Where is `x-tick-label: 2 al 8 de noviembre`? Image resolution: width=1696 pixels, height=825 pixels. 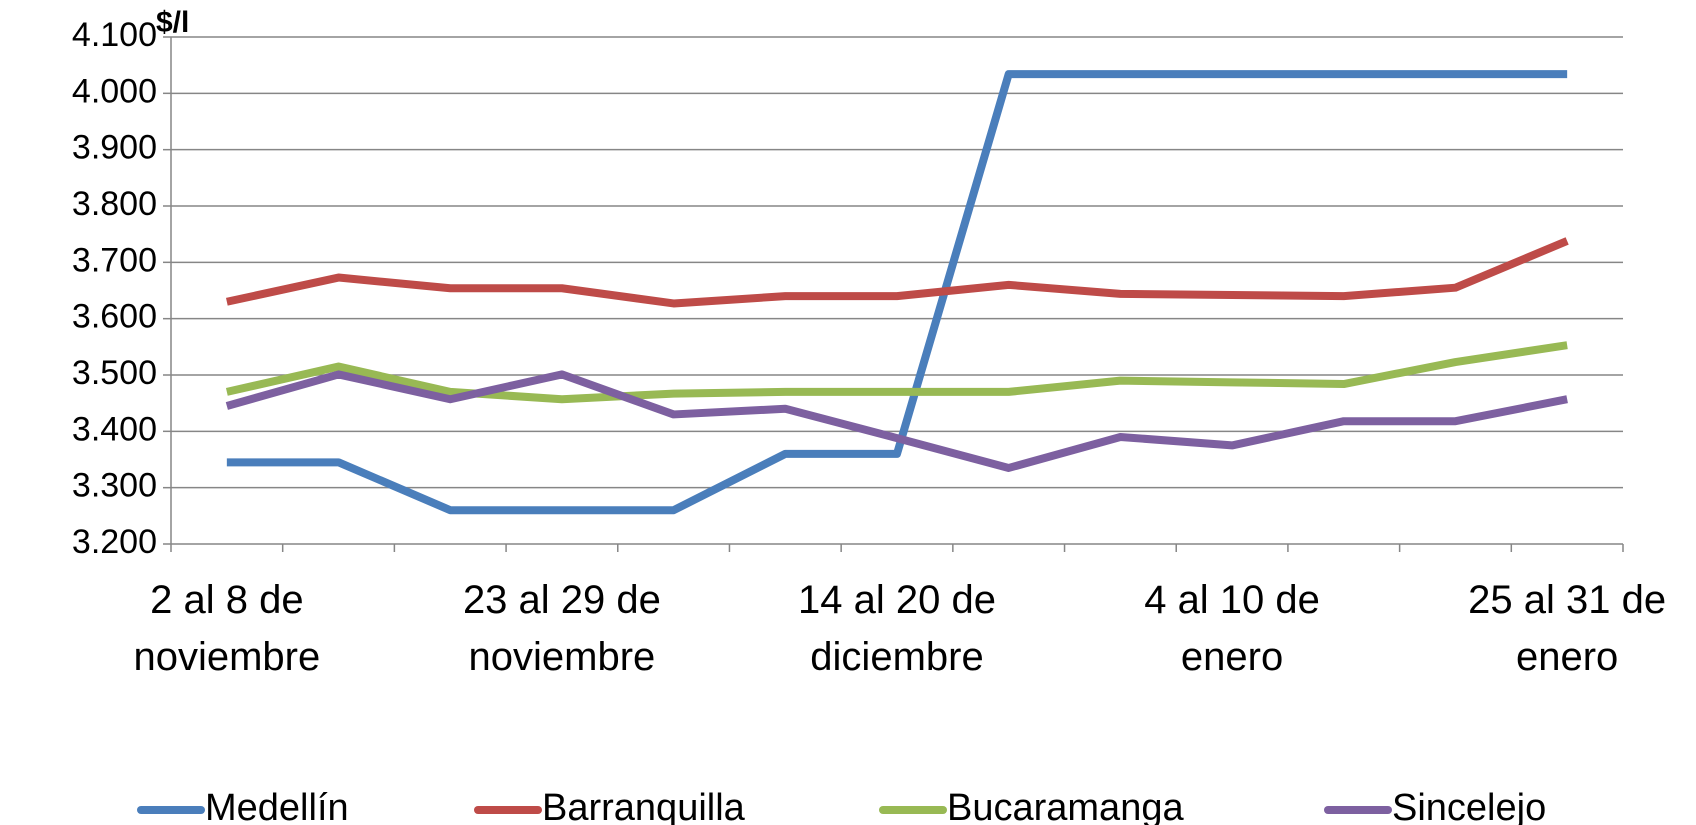
x-tick-label: 2 al 8 de noviembre is located at coordinates (227, 628).